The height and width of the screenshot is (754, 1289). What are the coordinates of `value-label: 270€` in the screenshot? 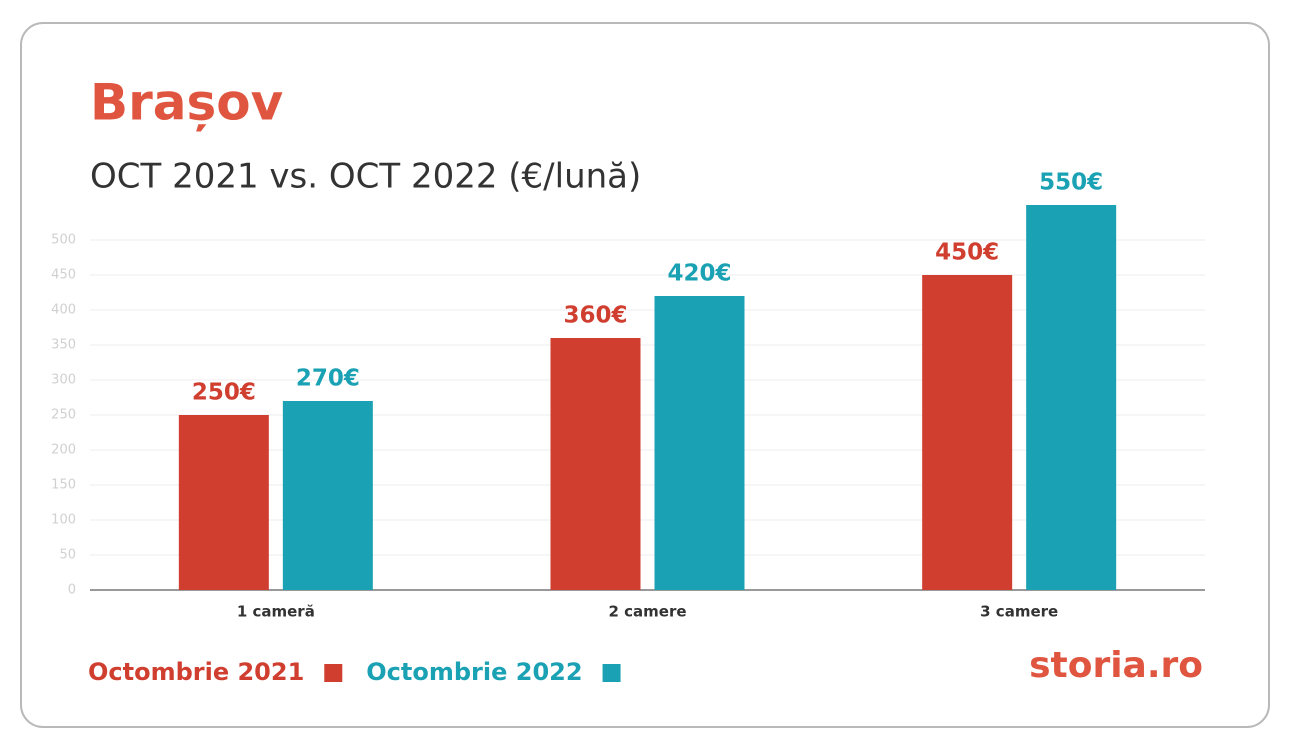 It's located at (328, 379).